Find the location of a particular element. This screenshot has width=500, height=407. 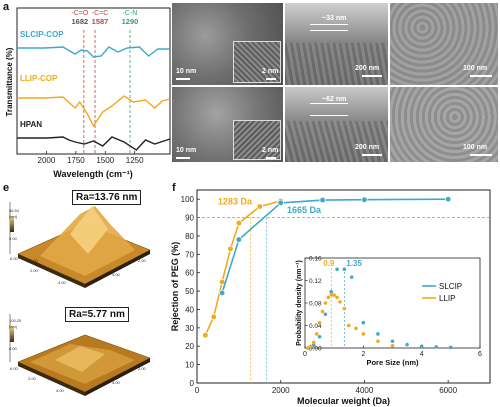

inset-background is located at coordinates (394, 309).